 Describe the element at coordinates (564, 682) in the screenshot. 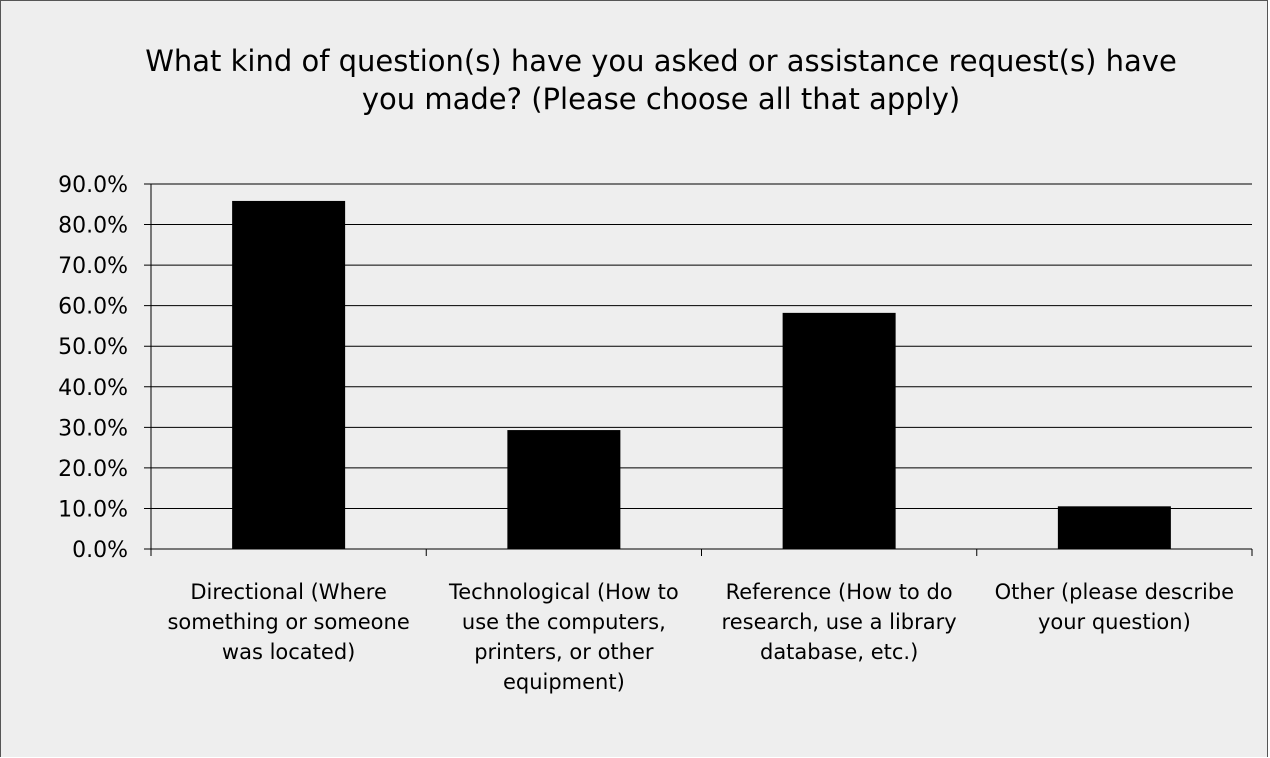

I see `x-category-label: equipment)` at that location.